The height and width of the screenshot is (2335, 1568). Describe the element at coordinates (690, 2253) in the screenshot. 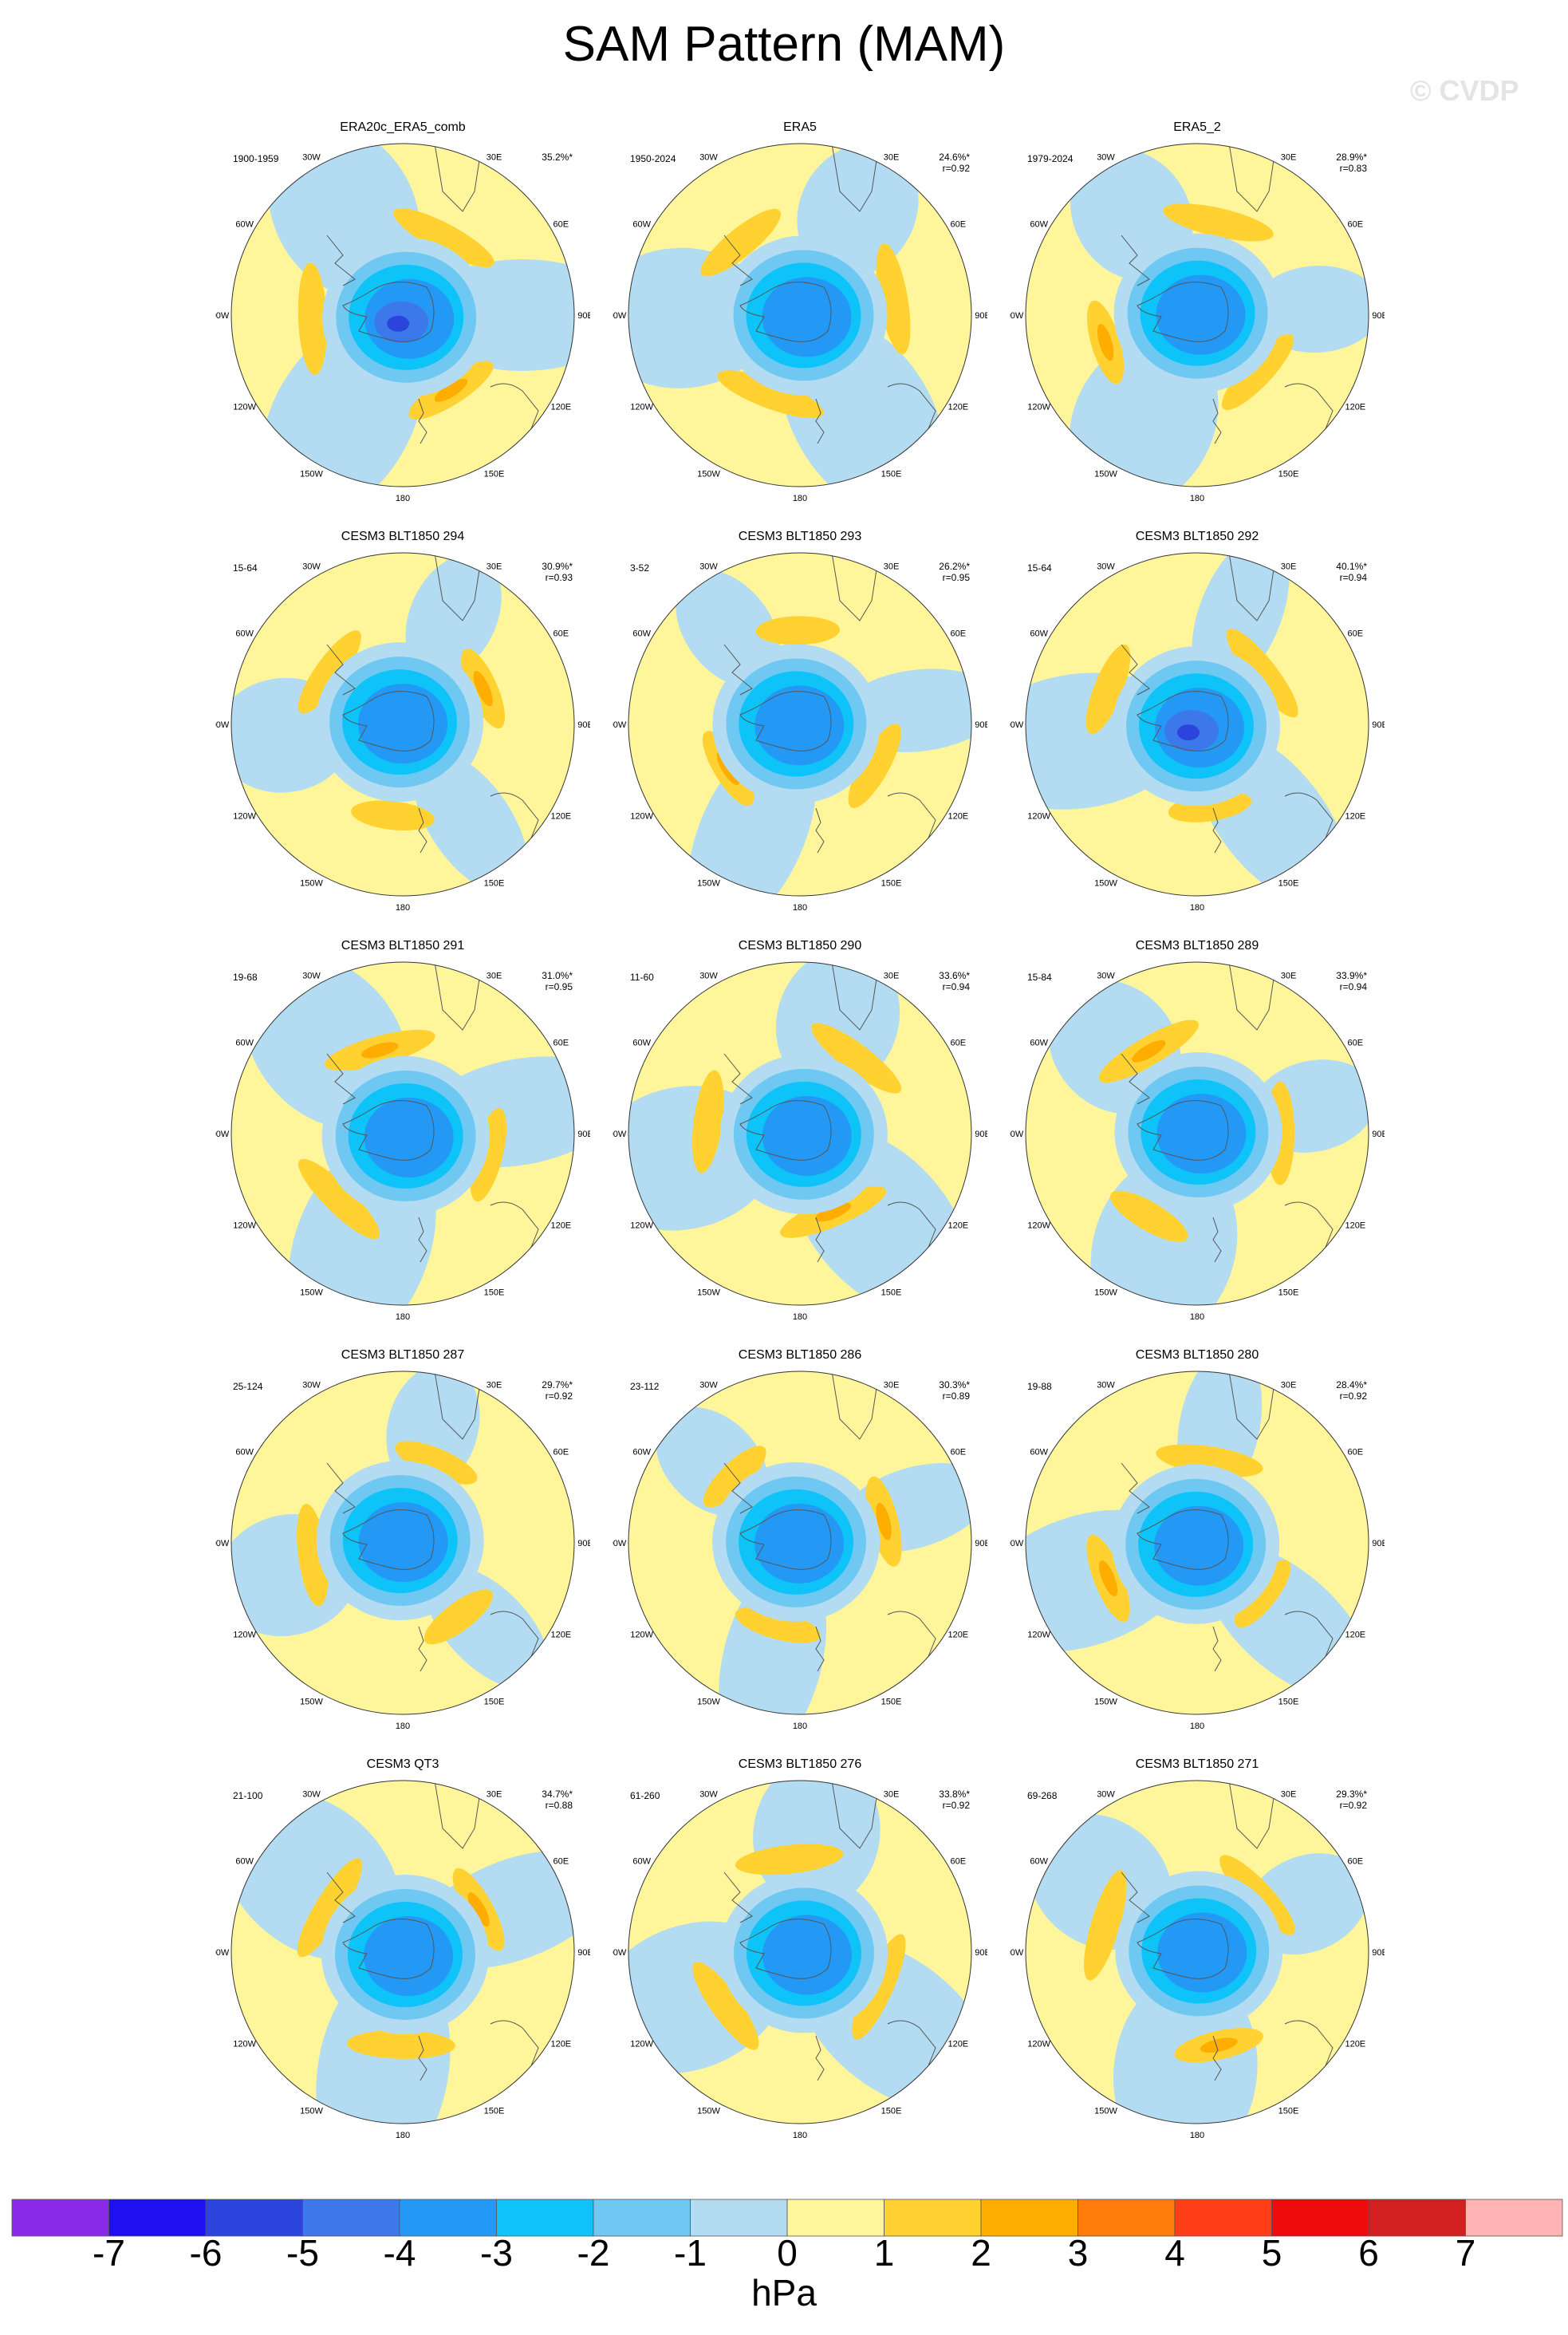

I see `colorbar-tick-label: -1` at that location.